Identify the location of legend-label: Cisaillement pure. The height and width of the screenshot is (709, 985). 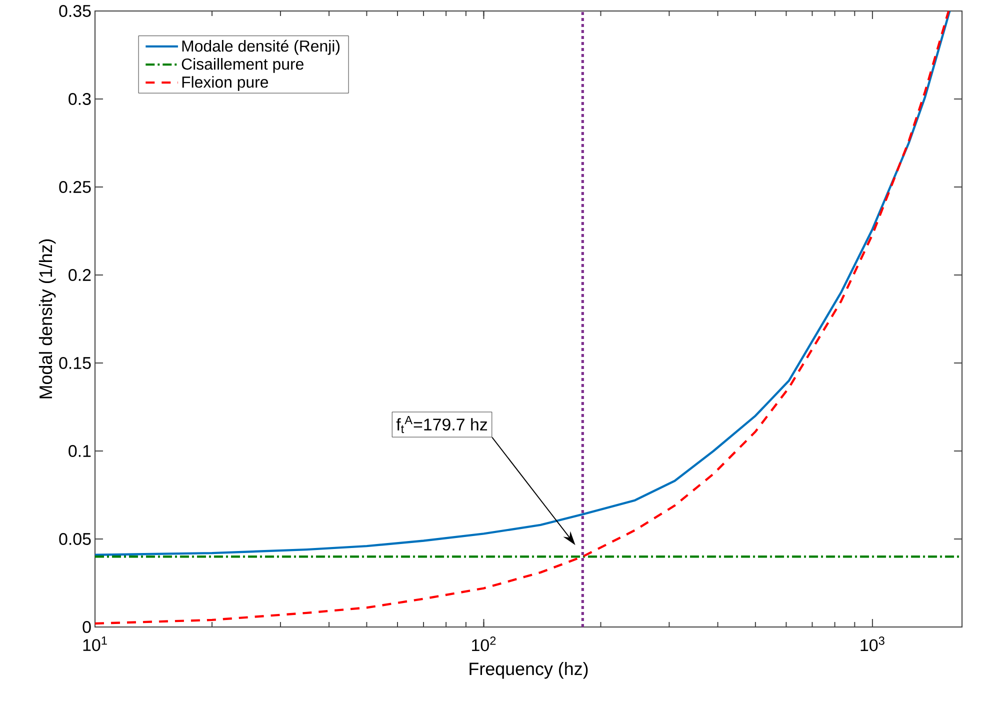
(243, 65).